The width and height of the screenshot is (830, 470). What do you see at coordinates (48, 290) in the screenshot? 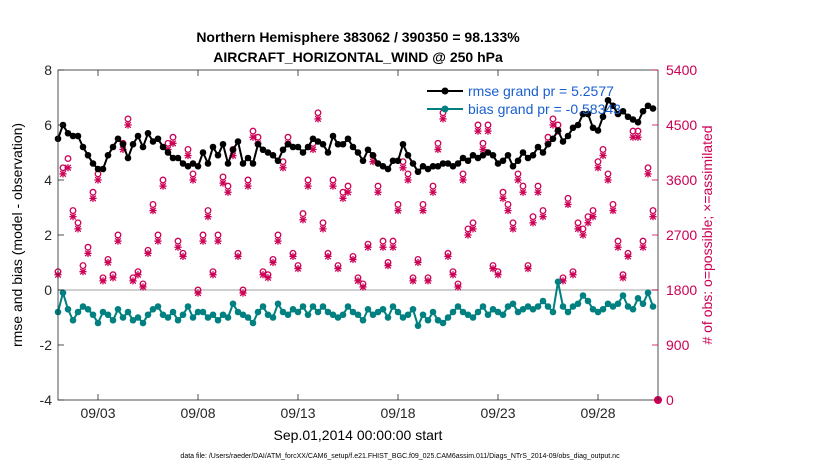
I see `y-tick-label-left: 0` at bounding box center [48, 290].